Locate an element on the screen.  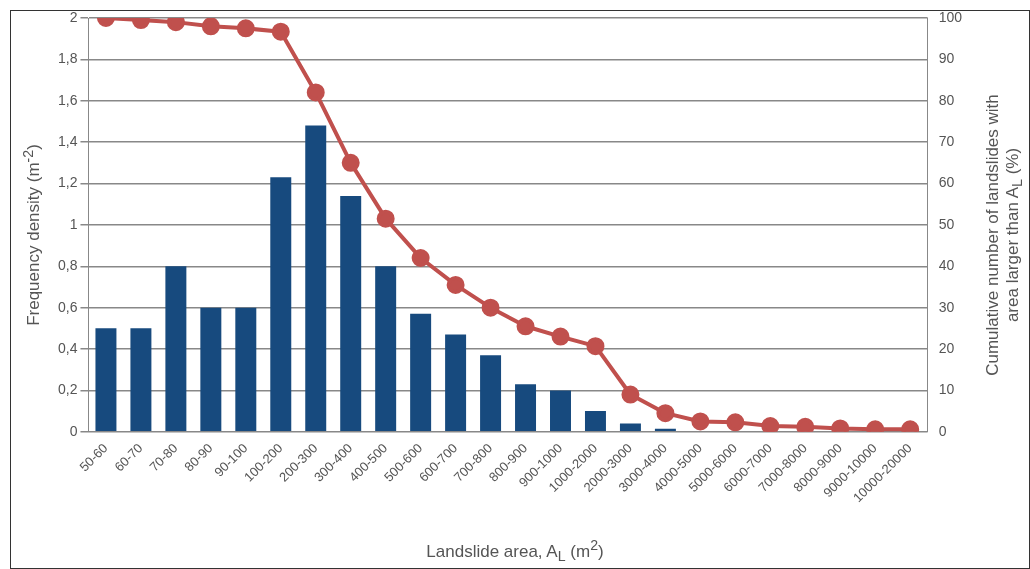
y2-tick-label: 60 is located at coordinates (946, 182).